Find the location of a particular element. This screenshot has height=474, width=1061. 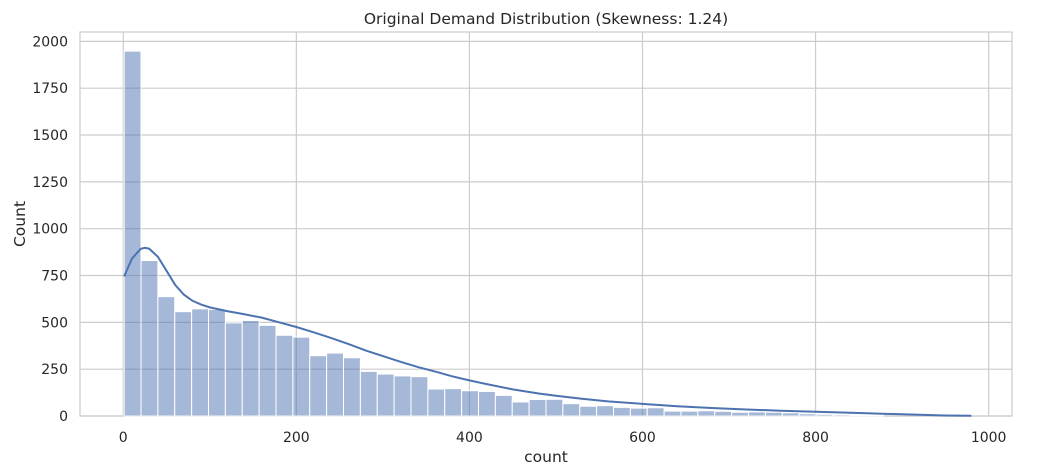

y-tick-labels: 0 250 500 750 1000 1250 1500 1750 2000 is located at coordinates (50, 229).